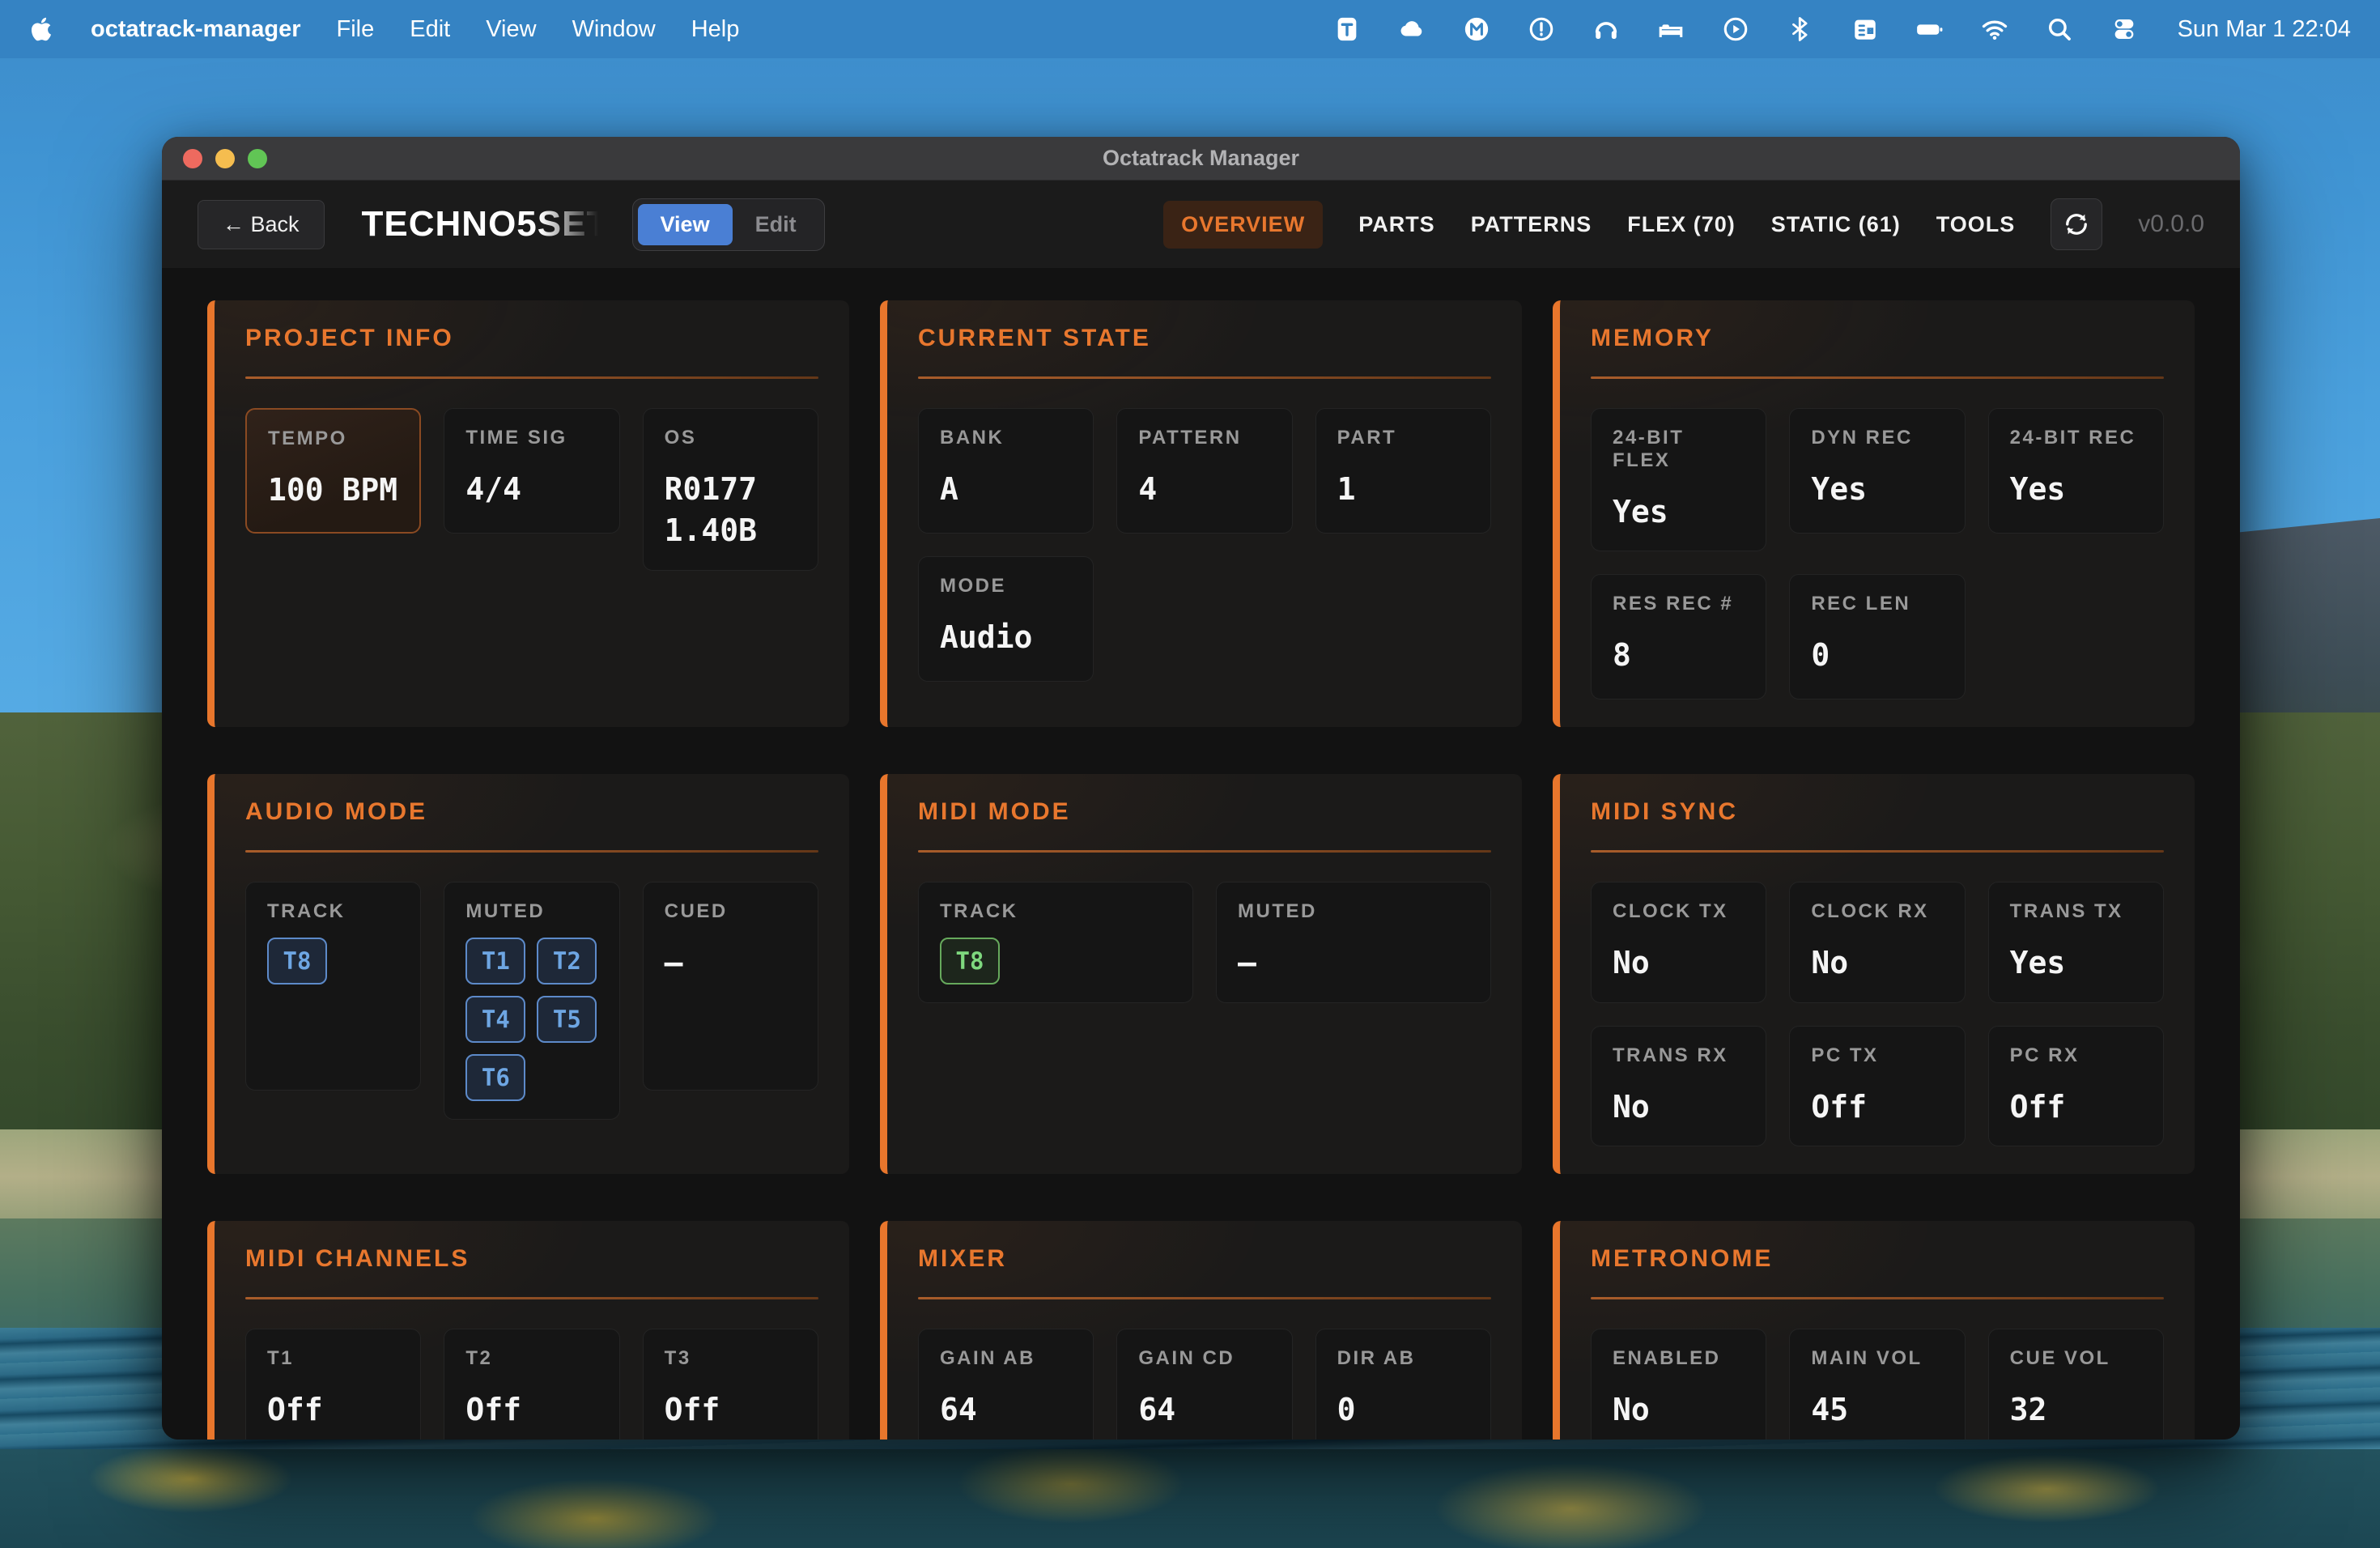 The image size is (2380, 1548). What do you see at coordinates (1976, 223) in the screenshot?
I see `tab-tools: TOOLS` at bounding box center [1976, 223].